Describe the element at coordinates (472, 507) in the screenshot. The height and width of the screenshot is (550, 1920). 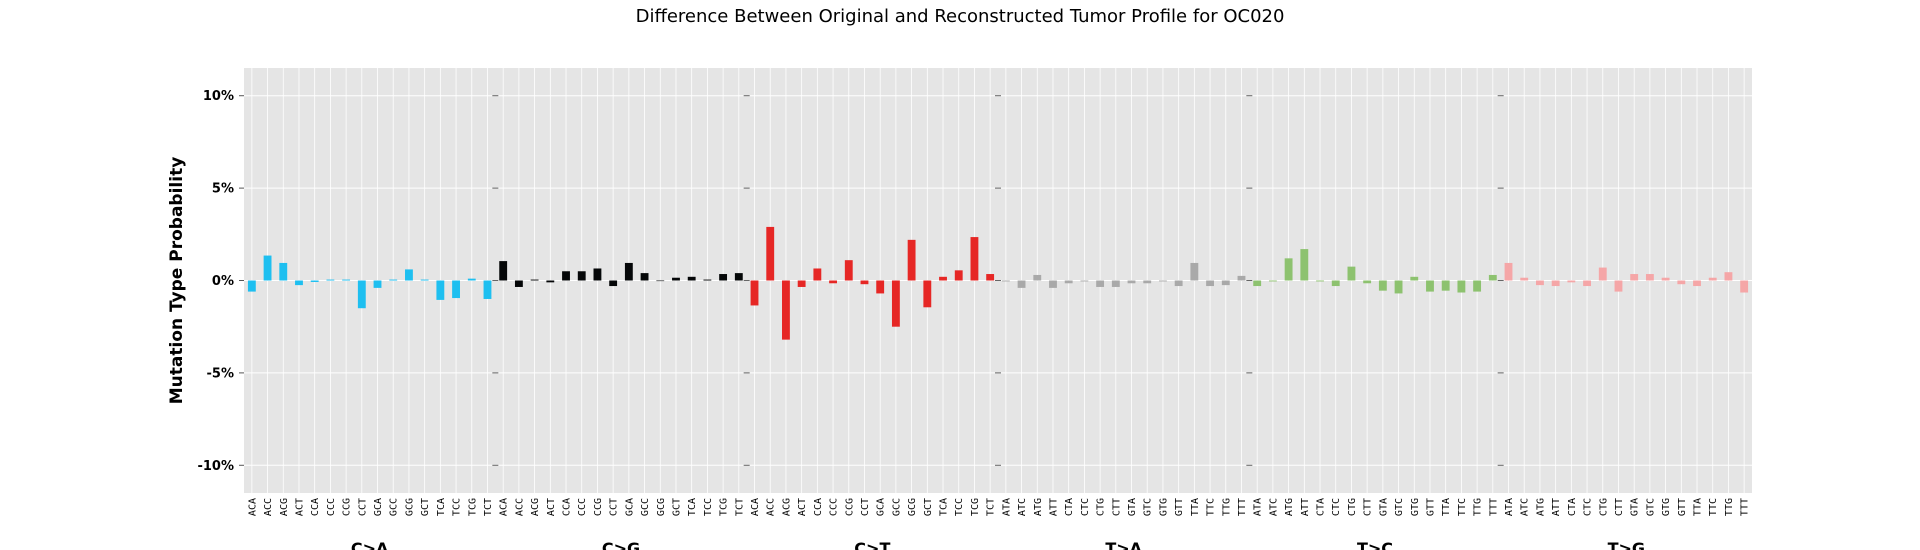
I see `x-tick-label: TCG` at that location.